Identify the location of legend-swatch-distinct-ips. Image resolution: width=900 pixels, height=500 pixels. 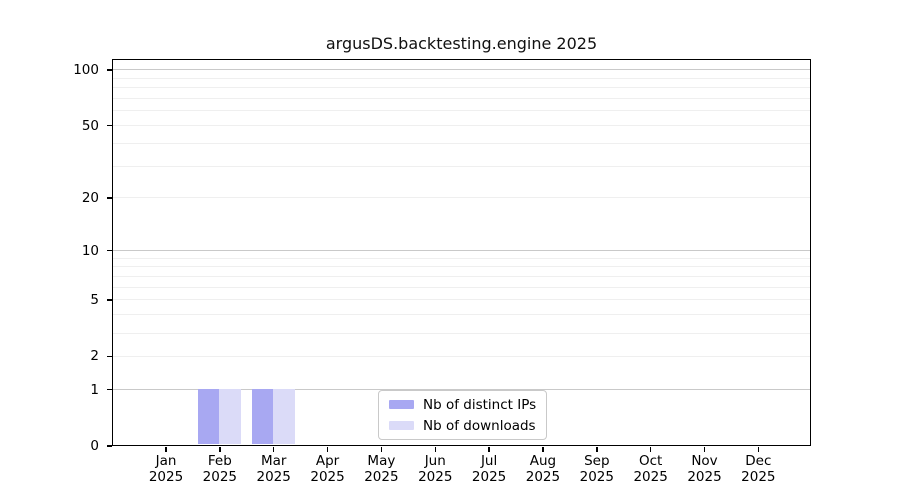
(401, 404).